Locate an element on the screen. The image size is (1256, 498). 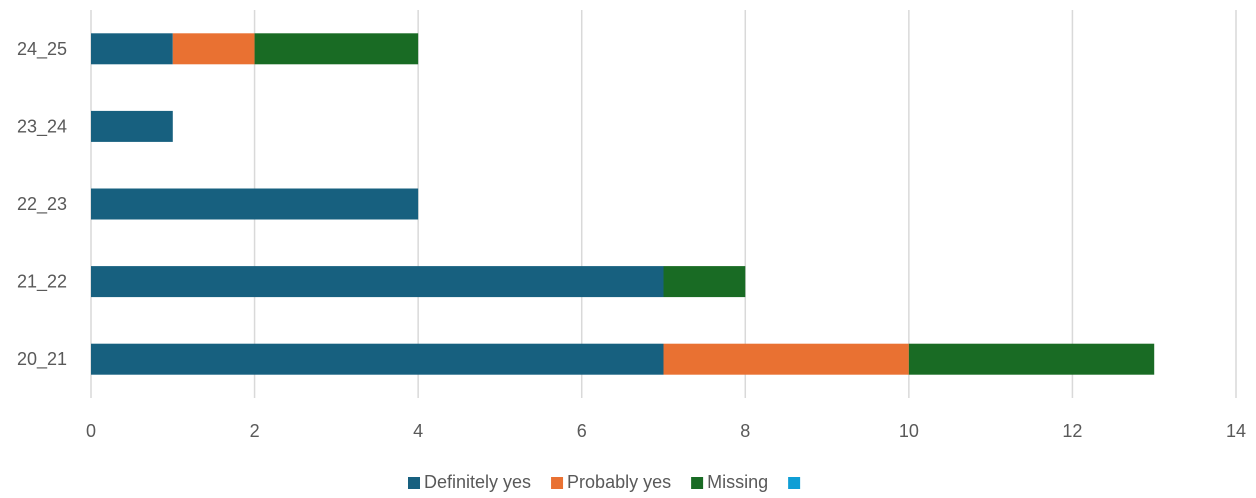
x-tick-label-2: 2 is located at coordinates (255, 431).